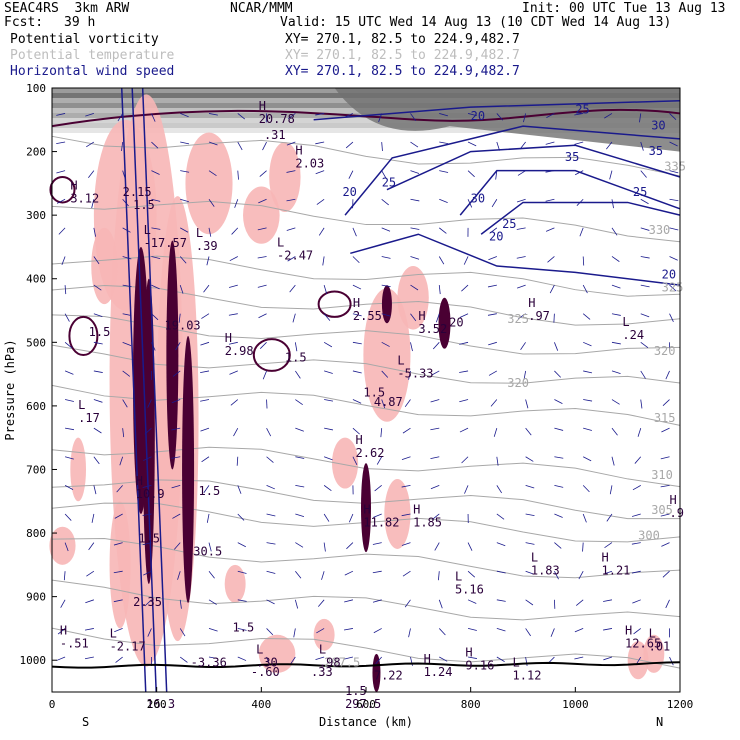 This screenshot has width=740, height=740. I want to click on field-pv-name: Potential vorticity, so click(84, 39).